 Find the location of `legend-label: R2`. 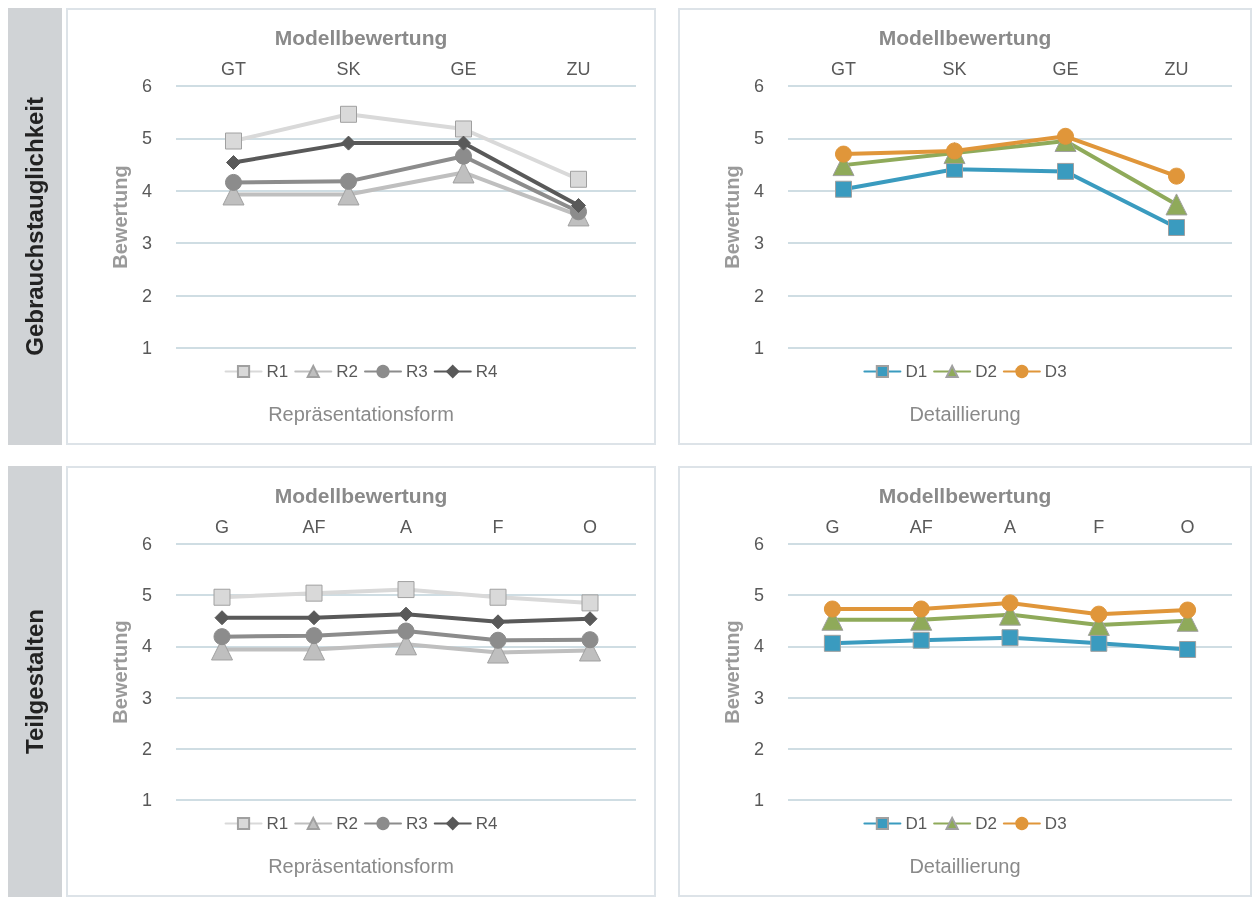

legend-label: R2 is located at coordinates (347, 823).